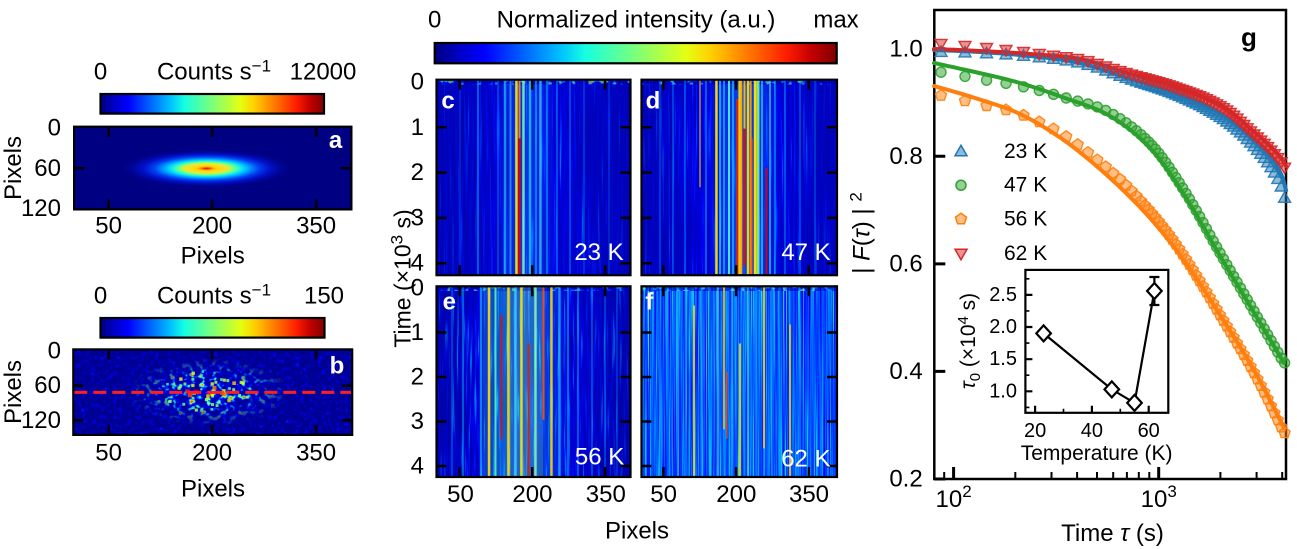 This screenshot has width=1297, height=549. I want to click on svg-text: 20, so click(1035, 431).